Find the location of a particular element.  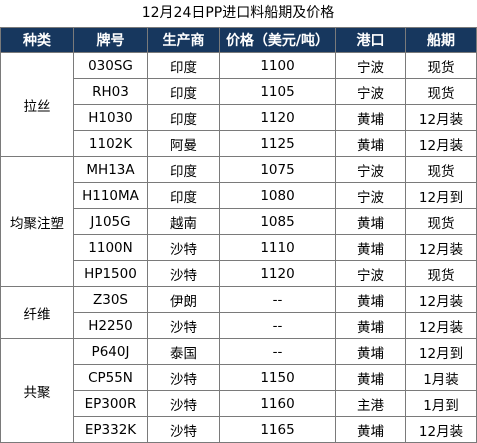

grade-cell: EP300R is located at coordinates (110, 403).